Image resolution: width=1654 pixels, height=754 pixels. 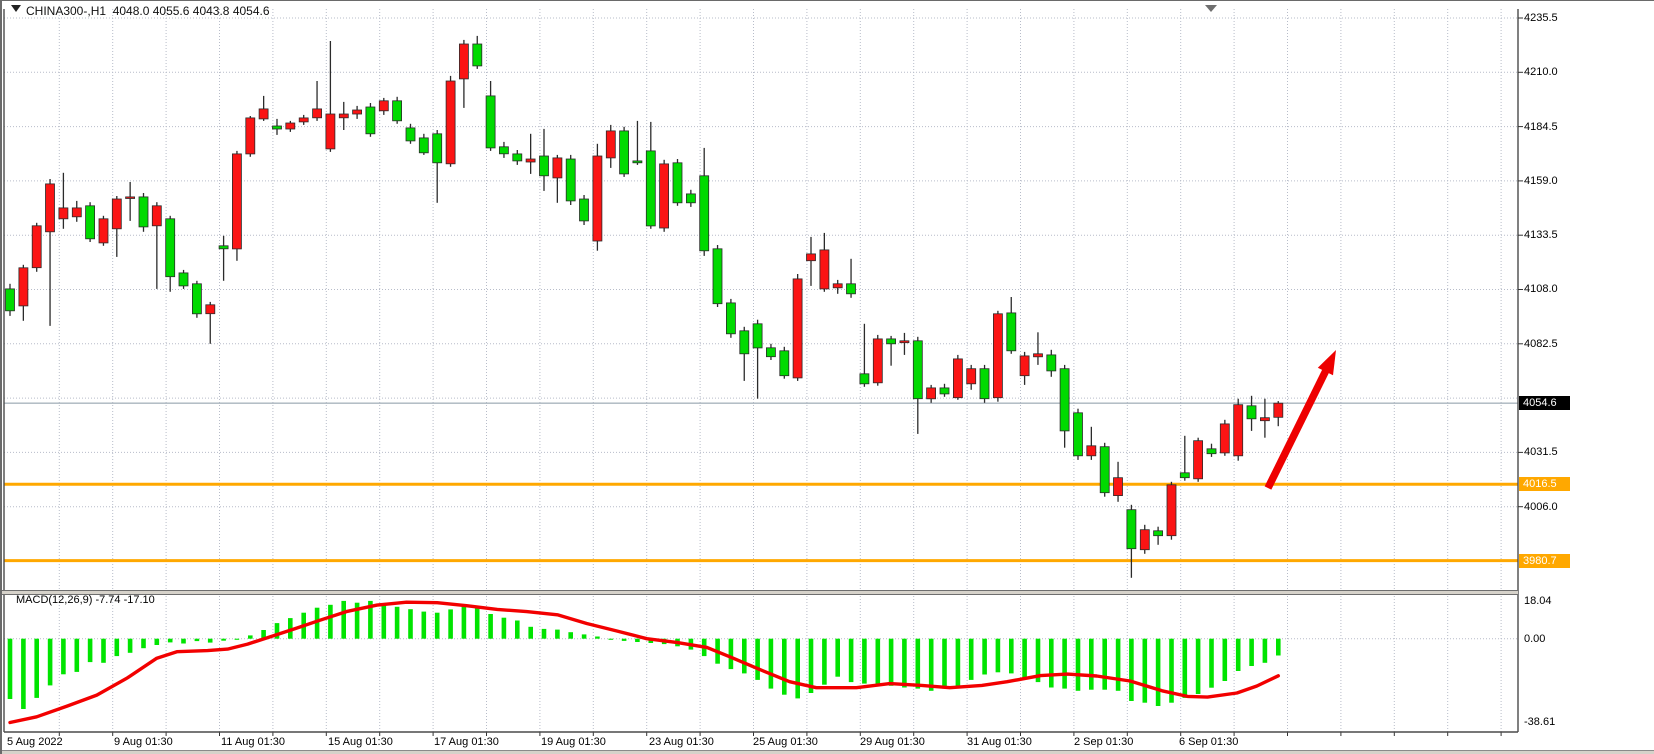 What do you see at coordinates (1297, 428) in the screenshot?
I see `trend-arrow-shaft` at bounding box center [1297, 428].